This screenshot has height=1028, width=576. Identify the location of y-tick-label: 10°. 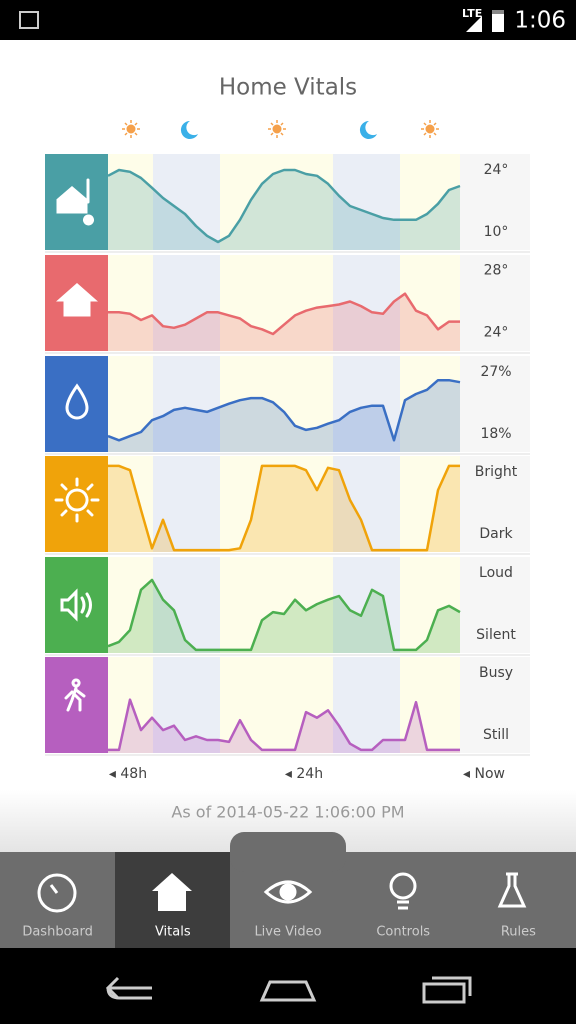
(496, 232).